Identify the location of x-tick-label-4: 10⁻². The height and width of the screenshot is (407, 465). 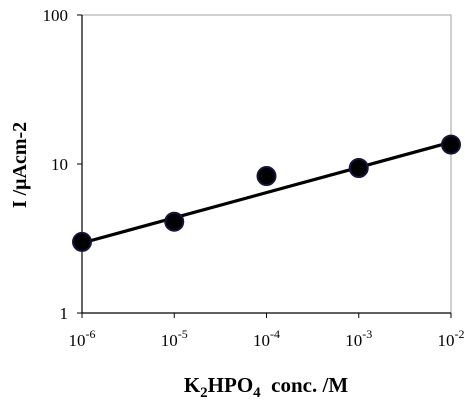
(451, 338).